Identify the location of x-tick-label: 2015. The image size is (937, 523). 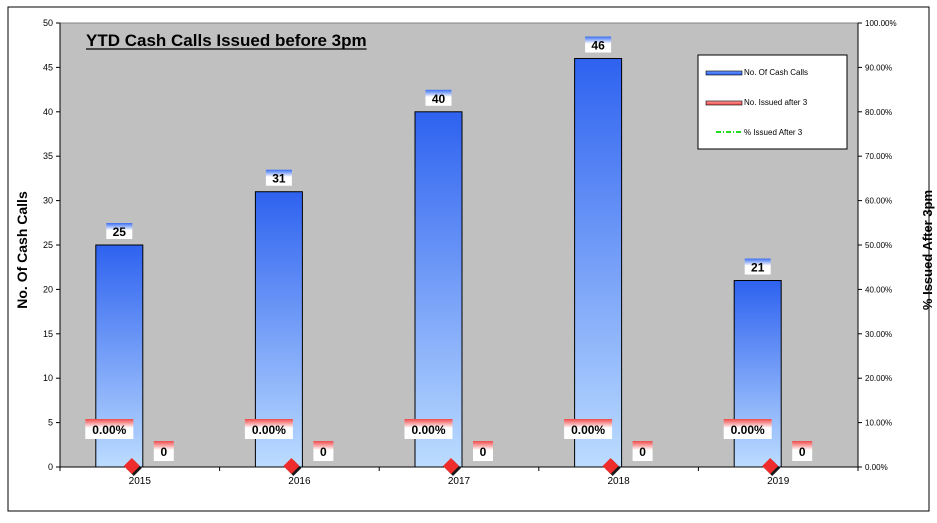
(140, 481).